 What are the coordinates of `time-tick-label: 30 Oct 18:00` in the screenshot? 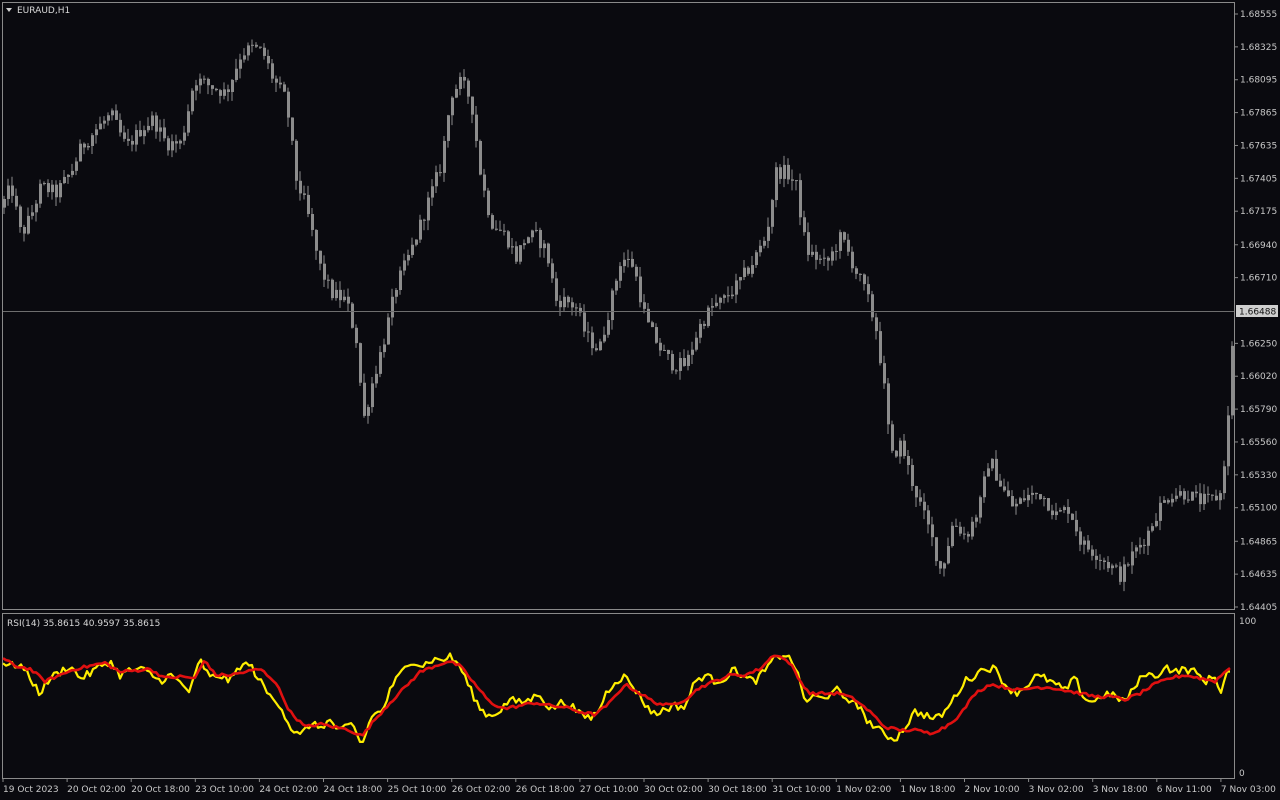 It's located at (737, 790).